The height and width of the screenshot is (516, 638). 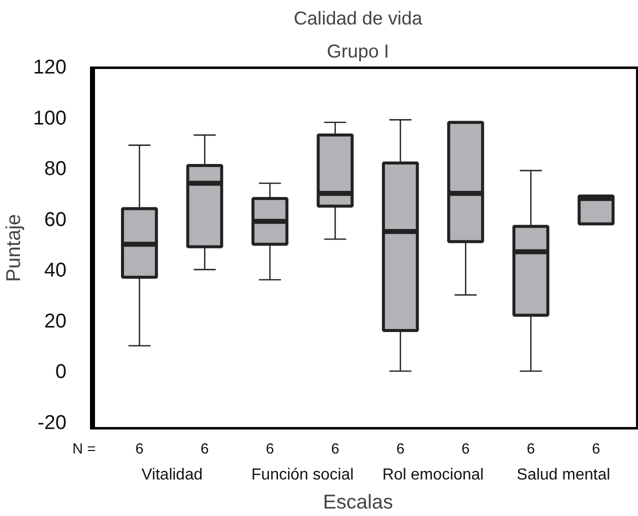 What do you see at coordinates (14, 248) in the screenshot?
I see `y-axis-title: Puntaje` at bounding box center [14, 248].